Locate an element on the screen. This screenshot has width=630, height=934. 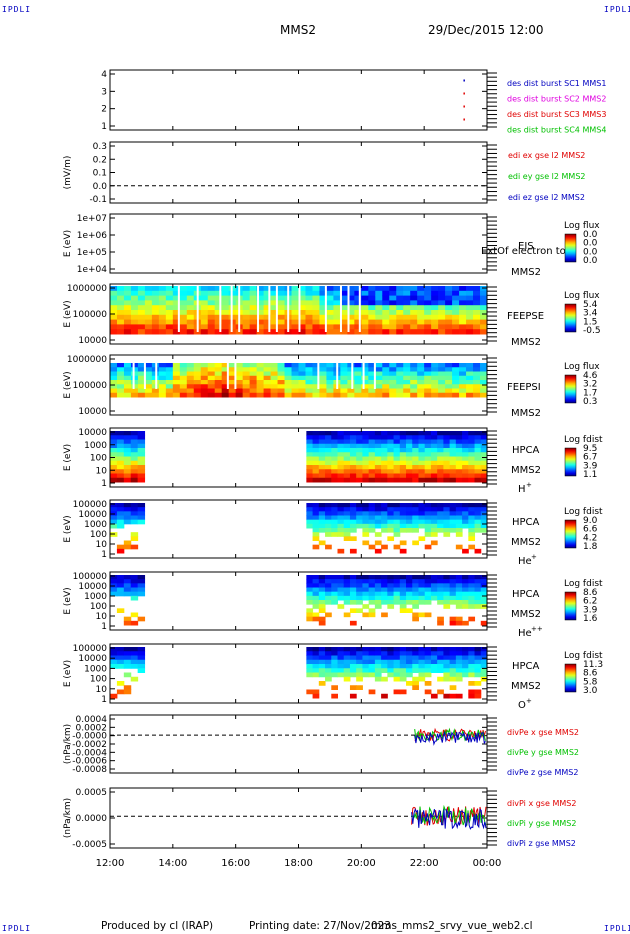
data-gap is located at coordinates (276, 309).